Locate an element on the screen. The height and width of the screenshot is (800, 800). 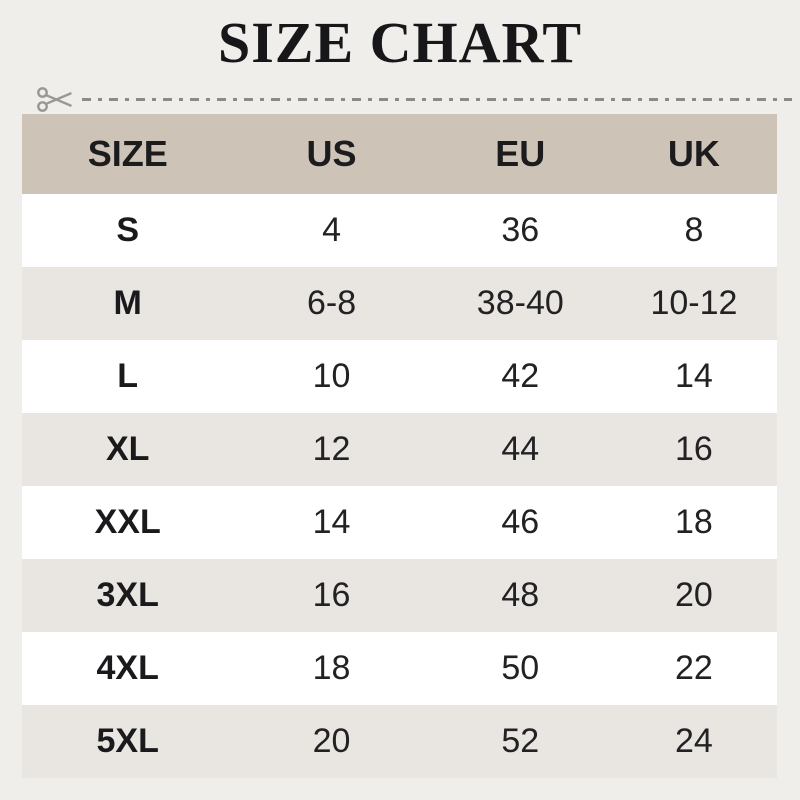
size-cell: S is located at coordinates (128, 230).